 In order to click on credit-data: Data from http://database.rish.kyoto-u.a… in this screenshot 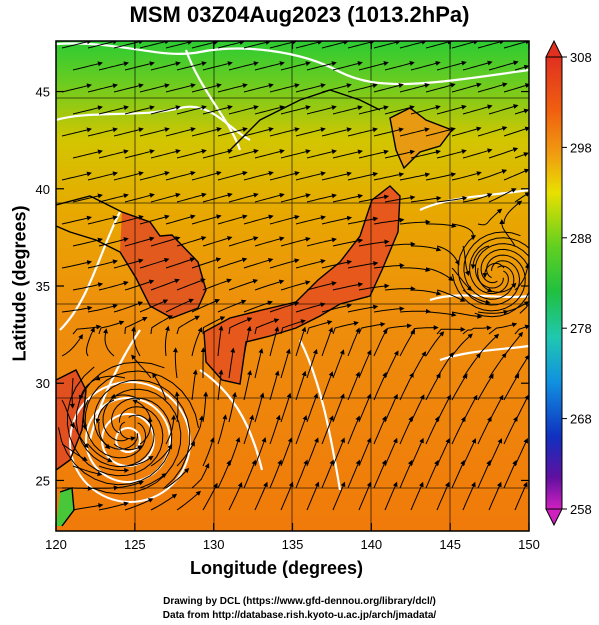, I will do `click(299, 615)`.